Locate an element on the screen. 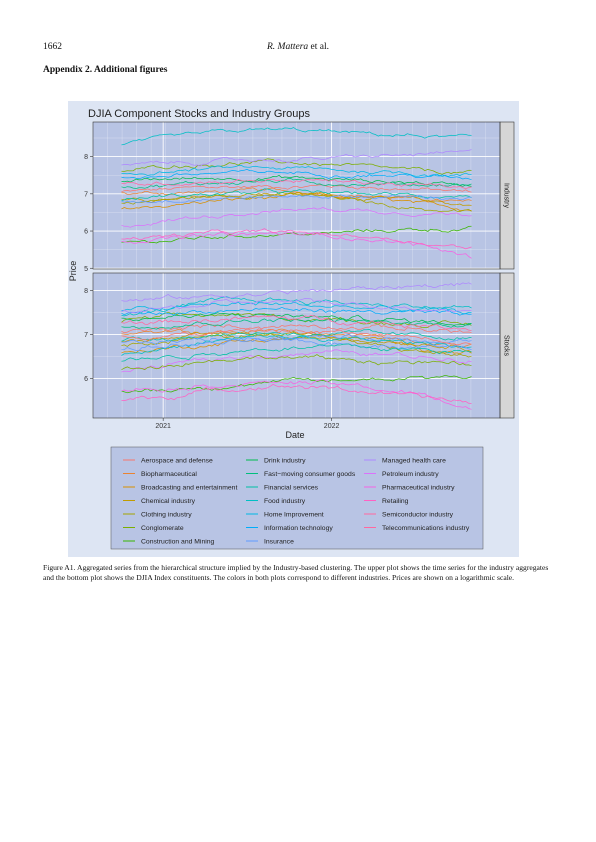  legend-box is located at coordinates (297, 498).